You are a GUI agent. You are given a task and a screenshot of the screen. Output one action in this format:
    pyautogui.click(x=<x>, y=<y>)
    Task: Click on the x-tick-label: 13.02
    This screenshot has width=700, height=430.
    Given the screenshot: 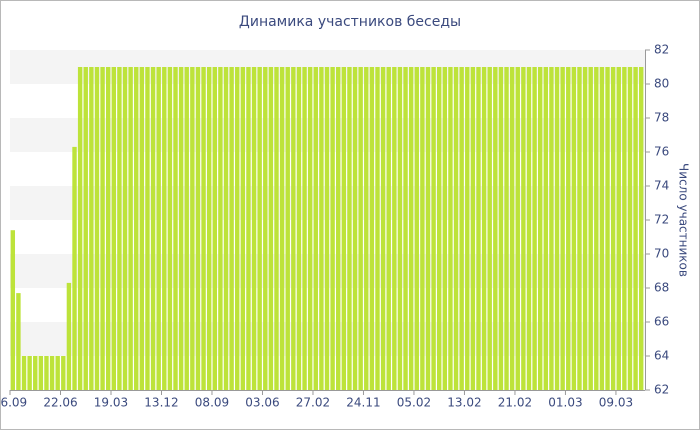 What is the action you would take?
    pyautogui.click(x=464, y=403)
    